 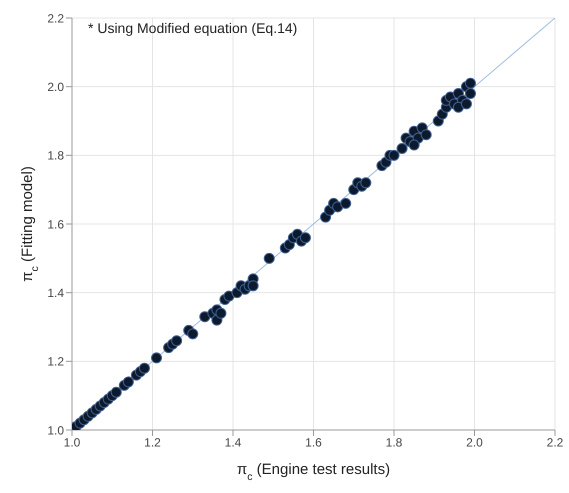 I want to click on x-tick-label: 1.0, so click(x=72, y=443).